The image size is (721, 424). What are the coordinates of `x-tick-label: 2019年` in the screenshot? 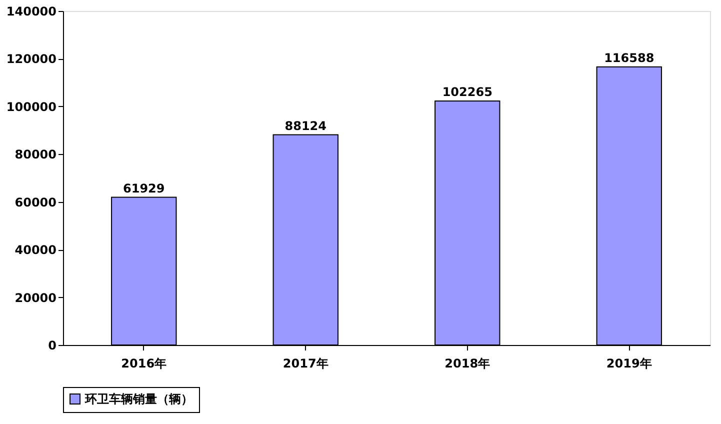 It's located at (629, 363).